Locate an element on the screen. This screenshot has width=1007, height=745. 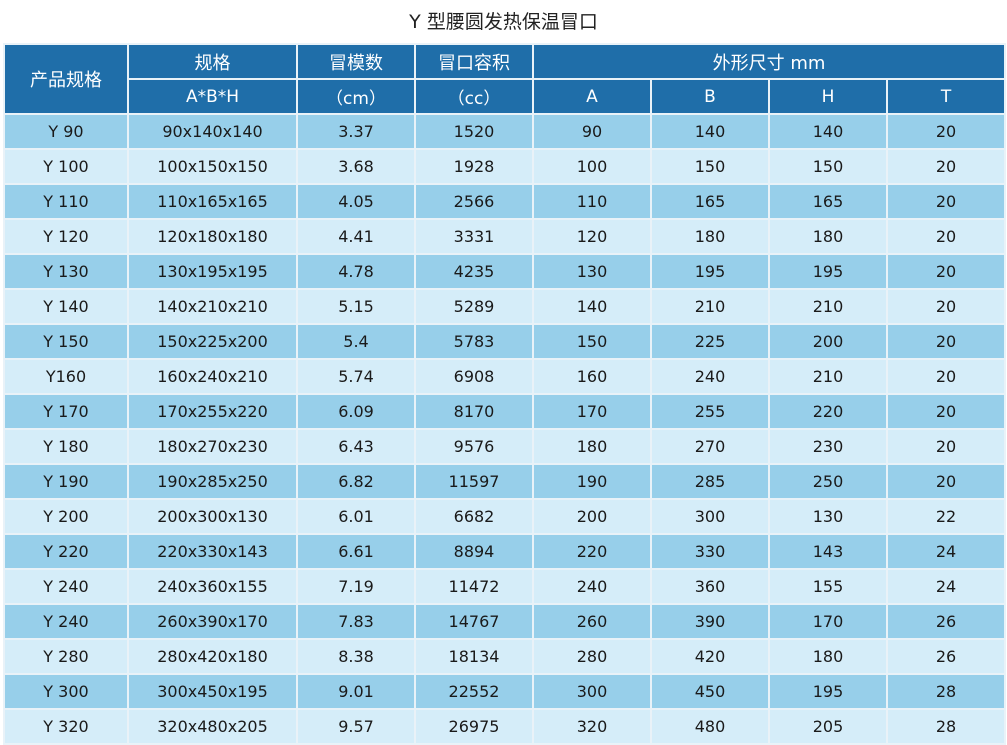
cell-modulus: 9.01 is located at coordinates (356, 691).